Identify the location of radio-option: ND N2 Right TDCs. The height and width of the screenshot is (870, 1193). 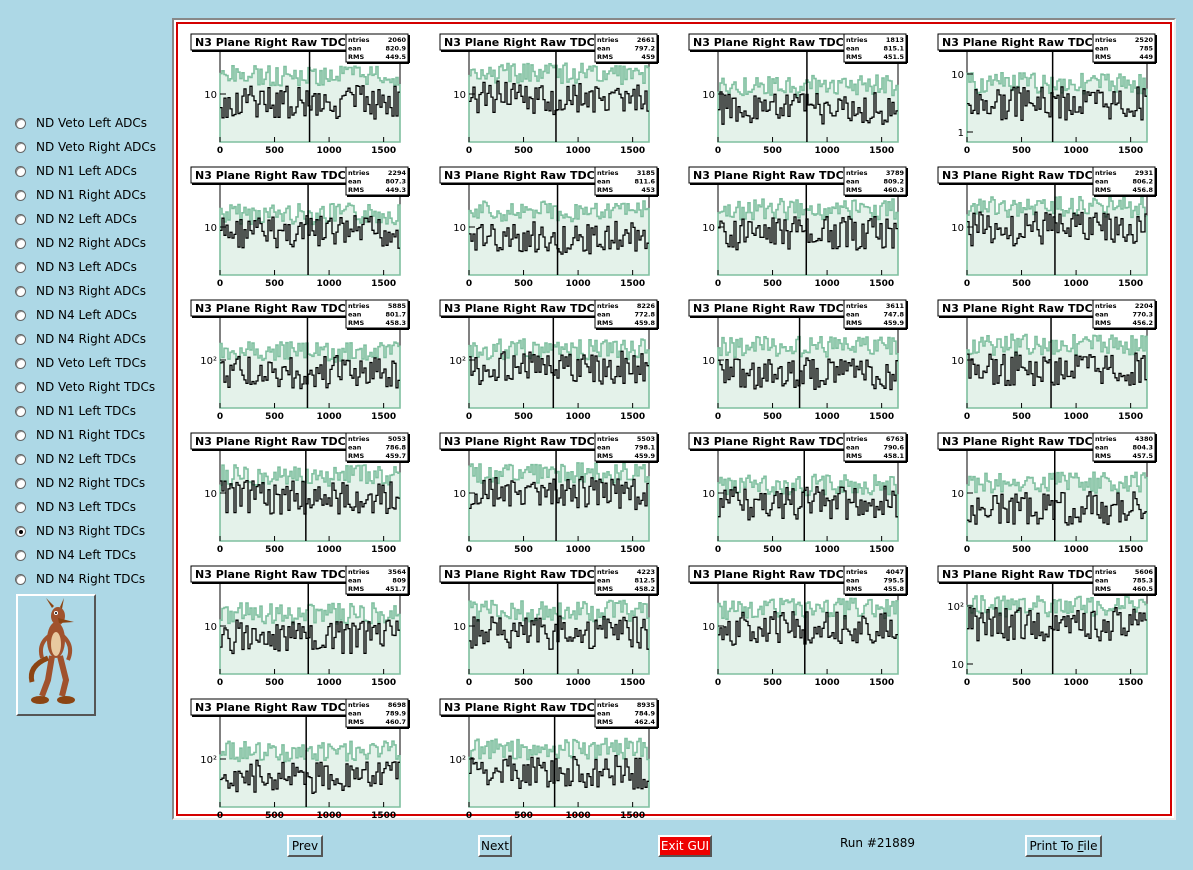
(80, 483).